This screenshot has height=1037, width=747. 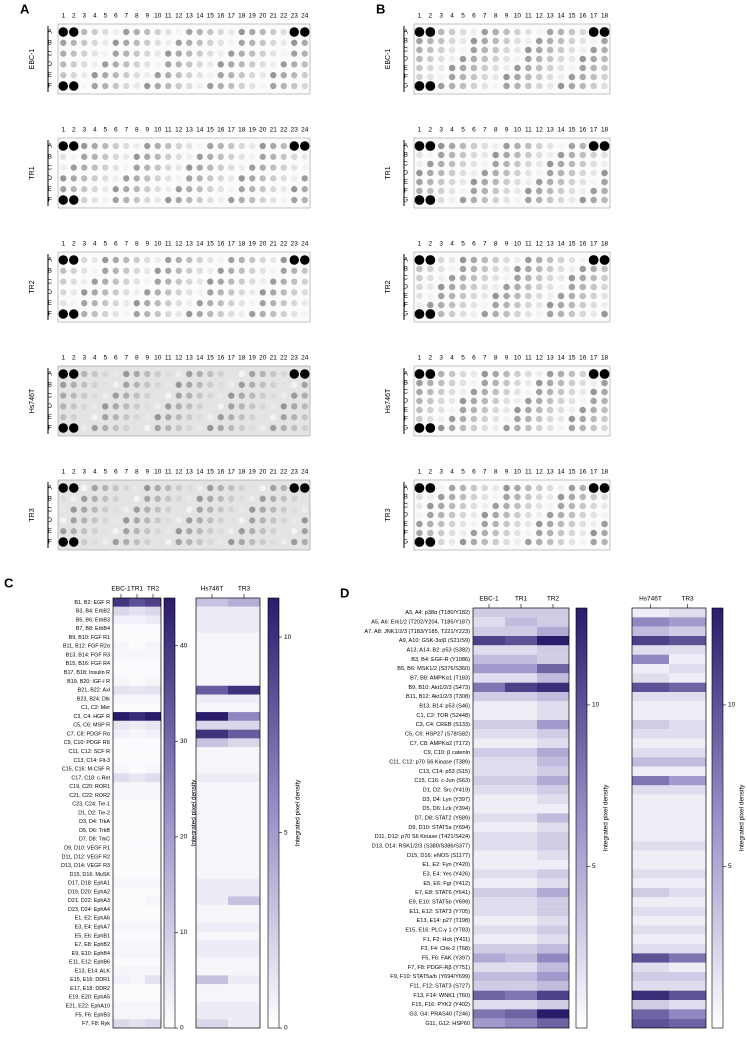 What do you see at coordinates (94, 813) in the screenshot?
I see `row-label: D1, D2: Tie-2` at bounding box center [94, 813].